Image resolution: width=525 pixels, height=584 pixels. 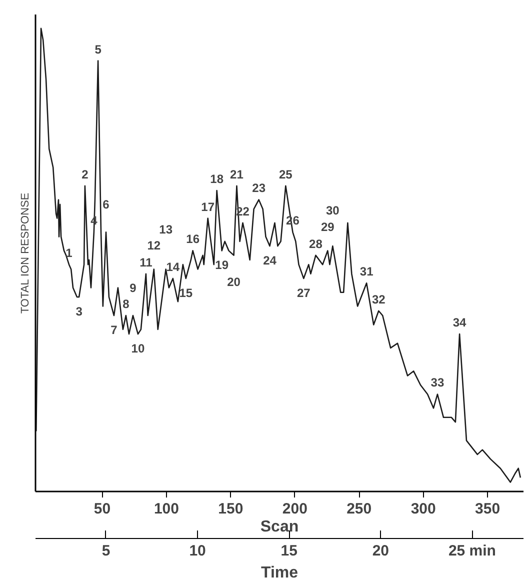 I want to click on annotation: 11, so click(x=146, y=262).